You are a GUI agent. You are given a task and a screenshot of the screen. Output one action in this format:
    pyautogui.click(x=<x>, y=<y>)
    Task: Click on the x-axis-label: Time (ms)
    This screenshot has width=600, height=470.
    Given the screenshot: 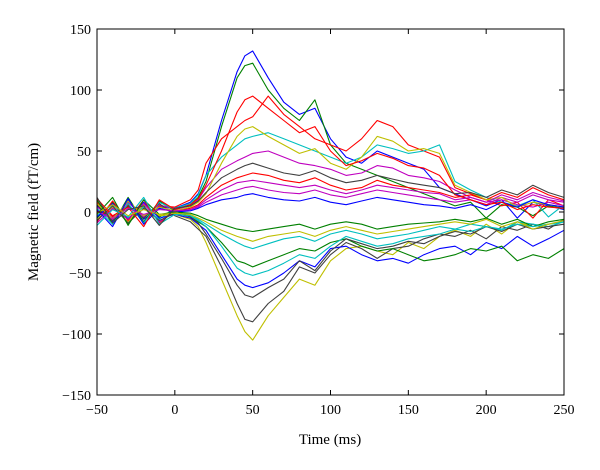 What is the action you would take?
    pyautogui.click(x=330, y=440)
    